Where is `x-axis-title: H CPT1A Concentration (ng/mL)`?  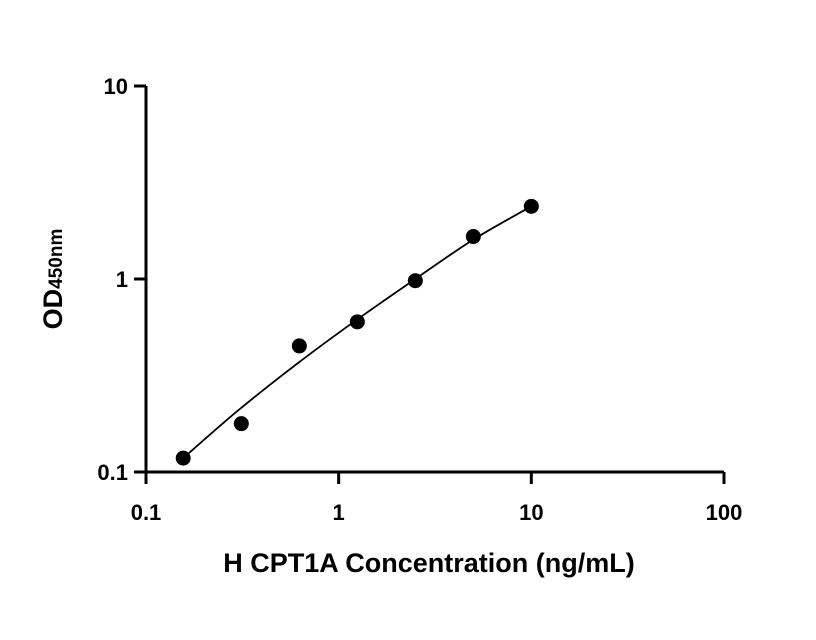 x-axis-title: H CPT1A Concentration (ng/mL) is located at coordinates (429, 563).